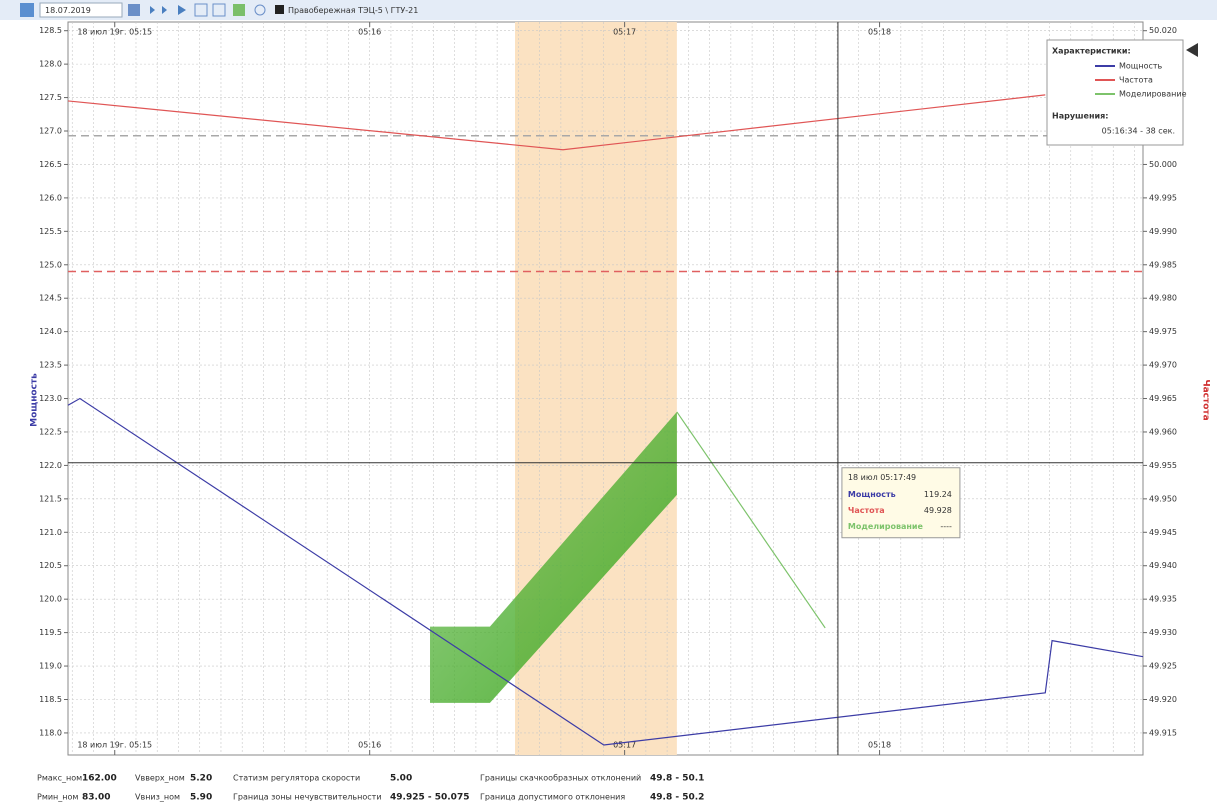  I want to click on tooltip-value: 49.928, so click(938, 510).